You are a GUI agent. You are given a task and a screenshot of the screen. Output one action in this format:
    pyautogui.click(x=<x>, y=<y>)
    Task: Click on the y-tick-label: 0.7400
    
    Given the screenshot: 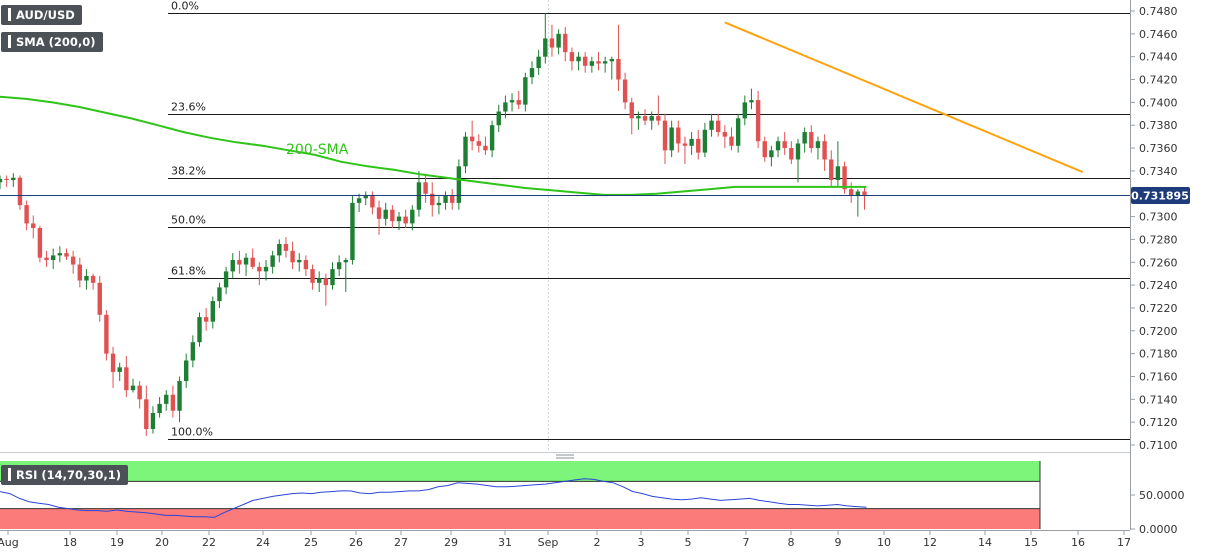 What is the action you would take?
    pyautogui.click(x=1158, y=102)
    